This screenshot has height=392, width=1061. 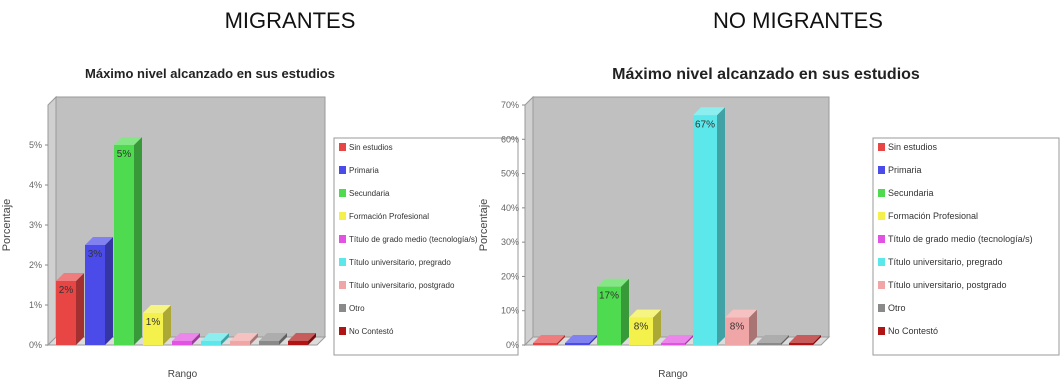 I want to click on no-migrantes-bar-no-contesto, so click(x=805, y=340).